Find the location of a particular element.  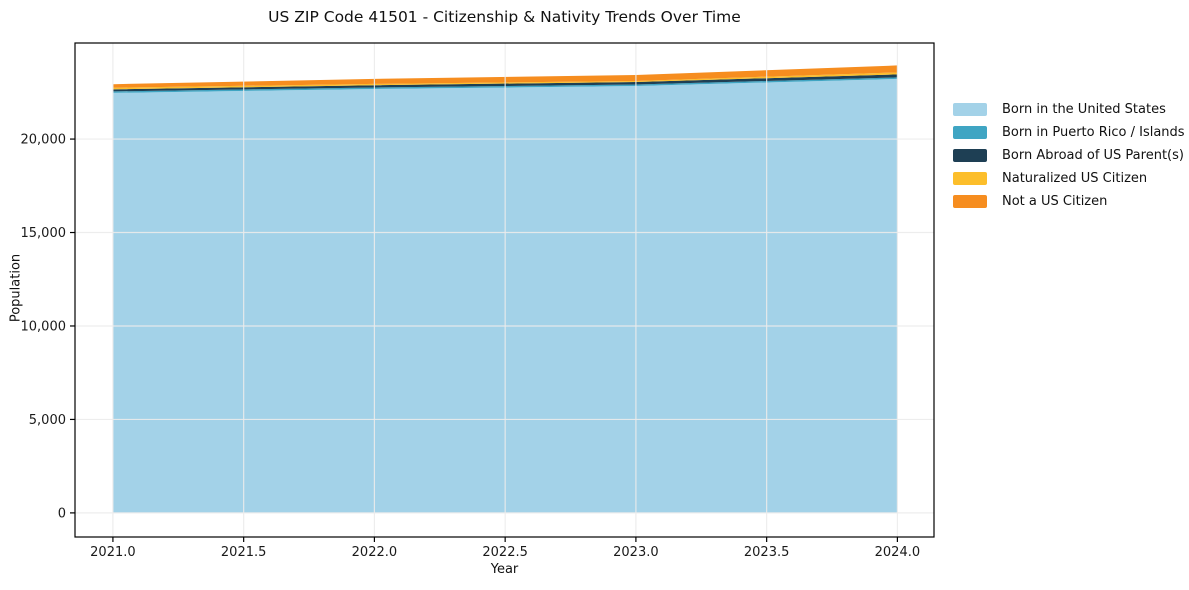

area-naturalized-us-citizen is located at coordinates (505, 81).